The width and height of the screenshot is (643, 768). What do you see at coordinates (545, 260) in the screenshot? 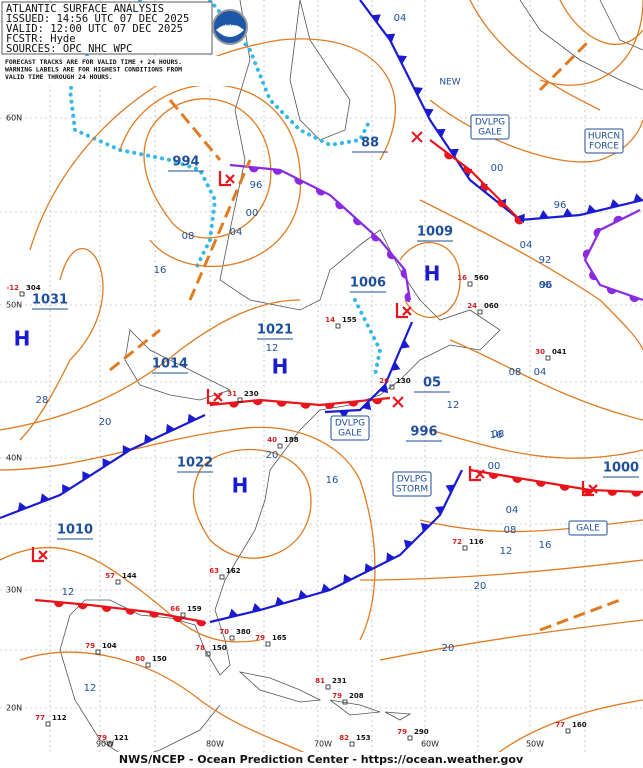
I see `isobar-label: 92` at bounding box center [545, 260].